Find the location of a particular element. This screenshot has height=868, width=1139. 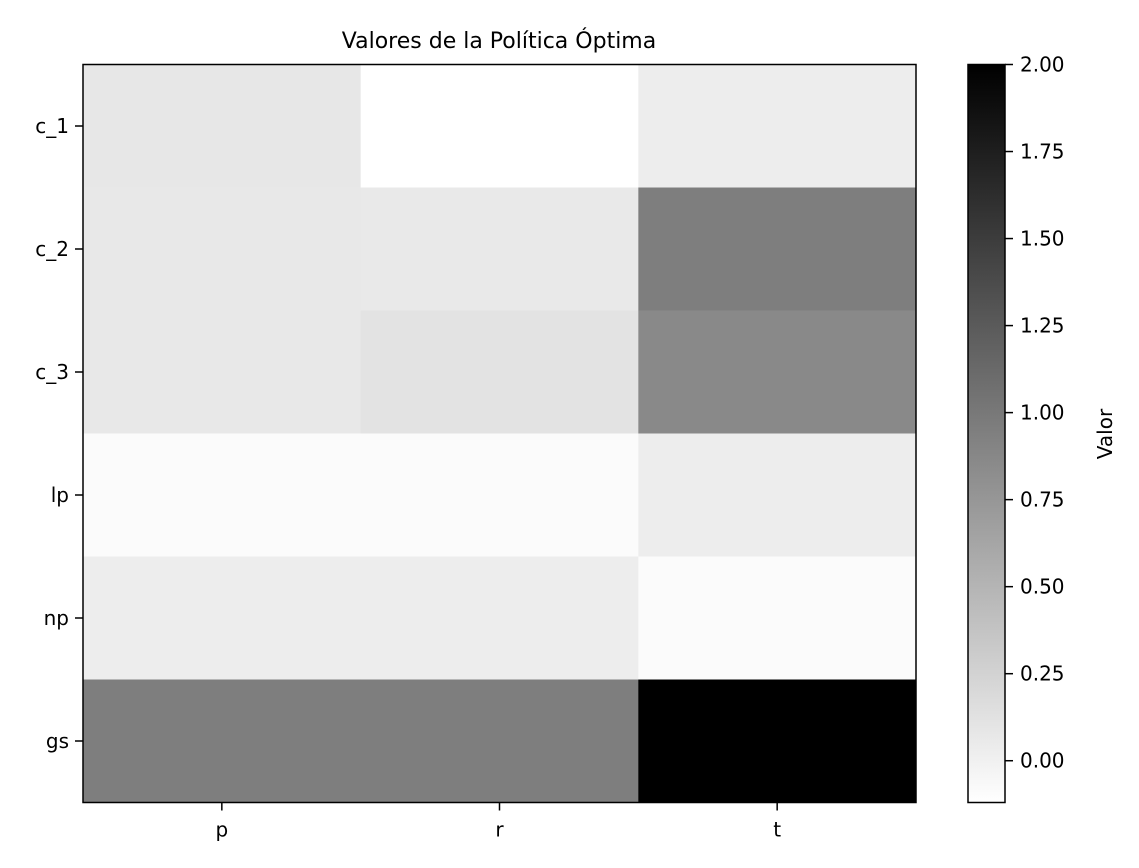

colorbar is located at coordinates (986, 433).